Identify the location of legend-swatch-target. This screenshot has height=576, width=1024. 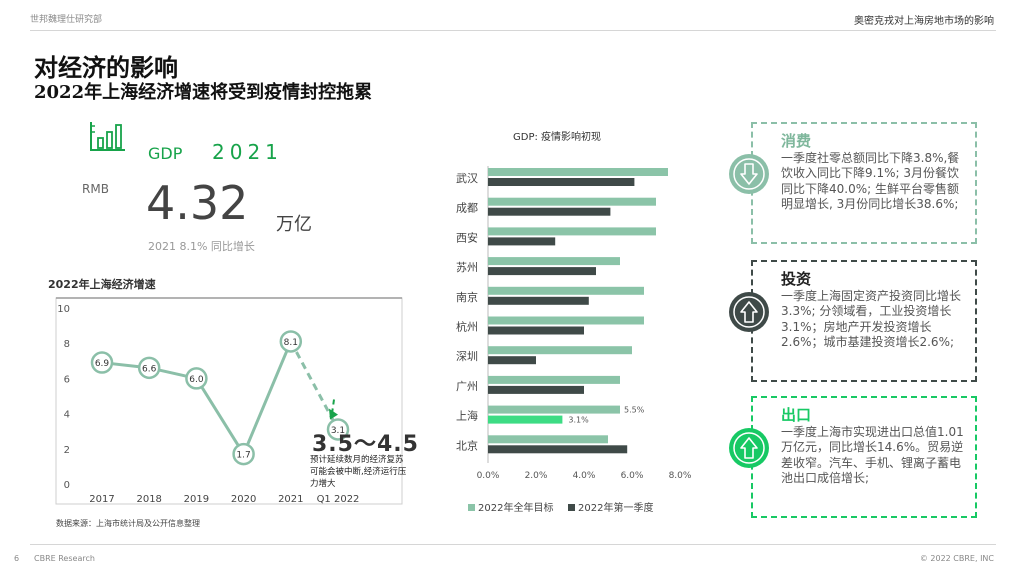
(471, 507).